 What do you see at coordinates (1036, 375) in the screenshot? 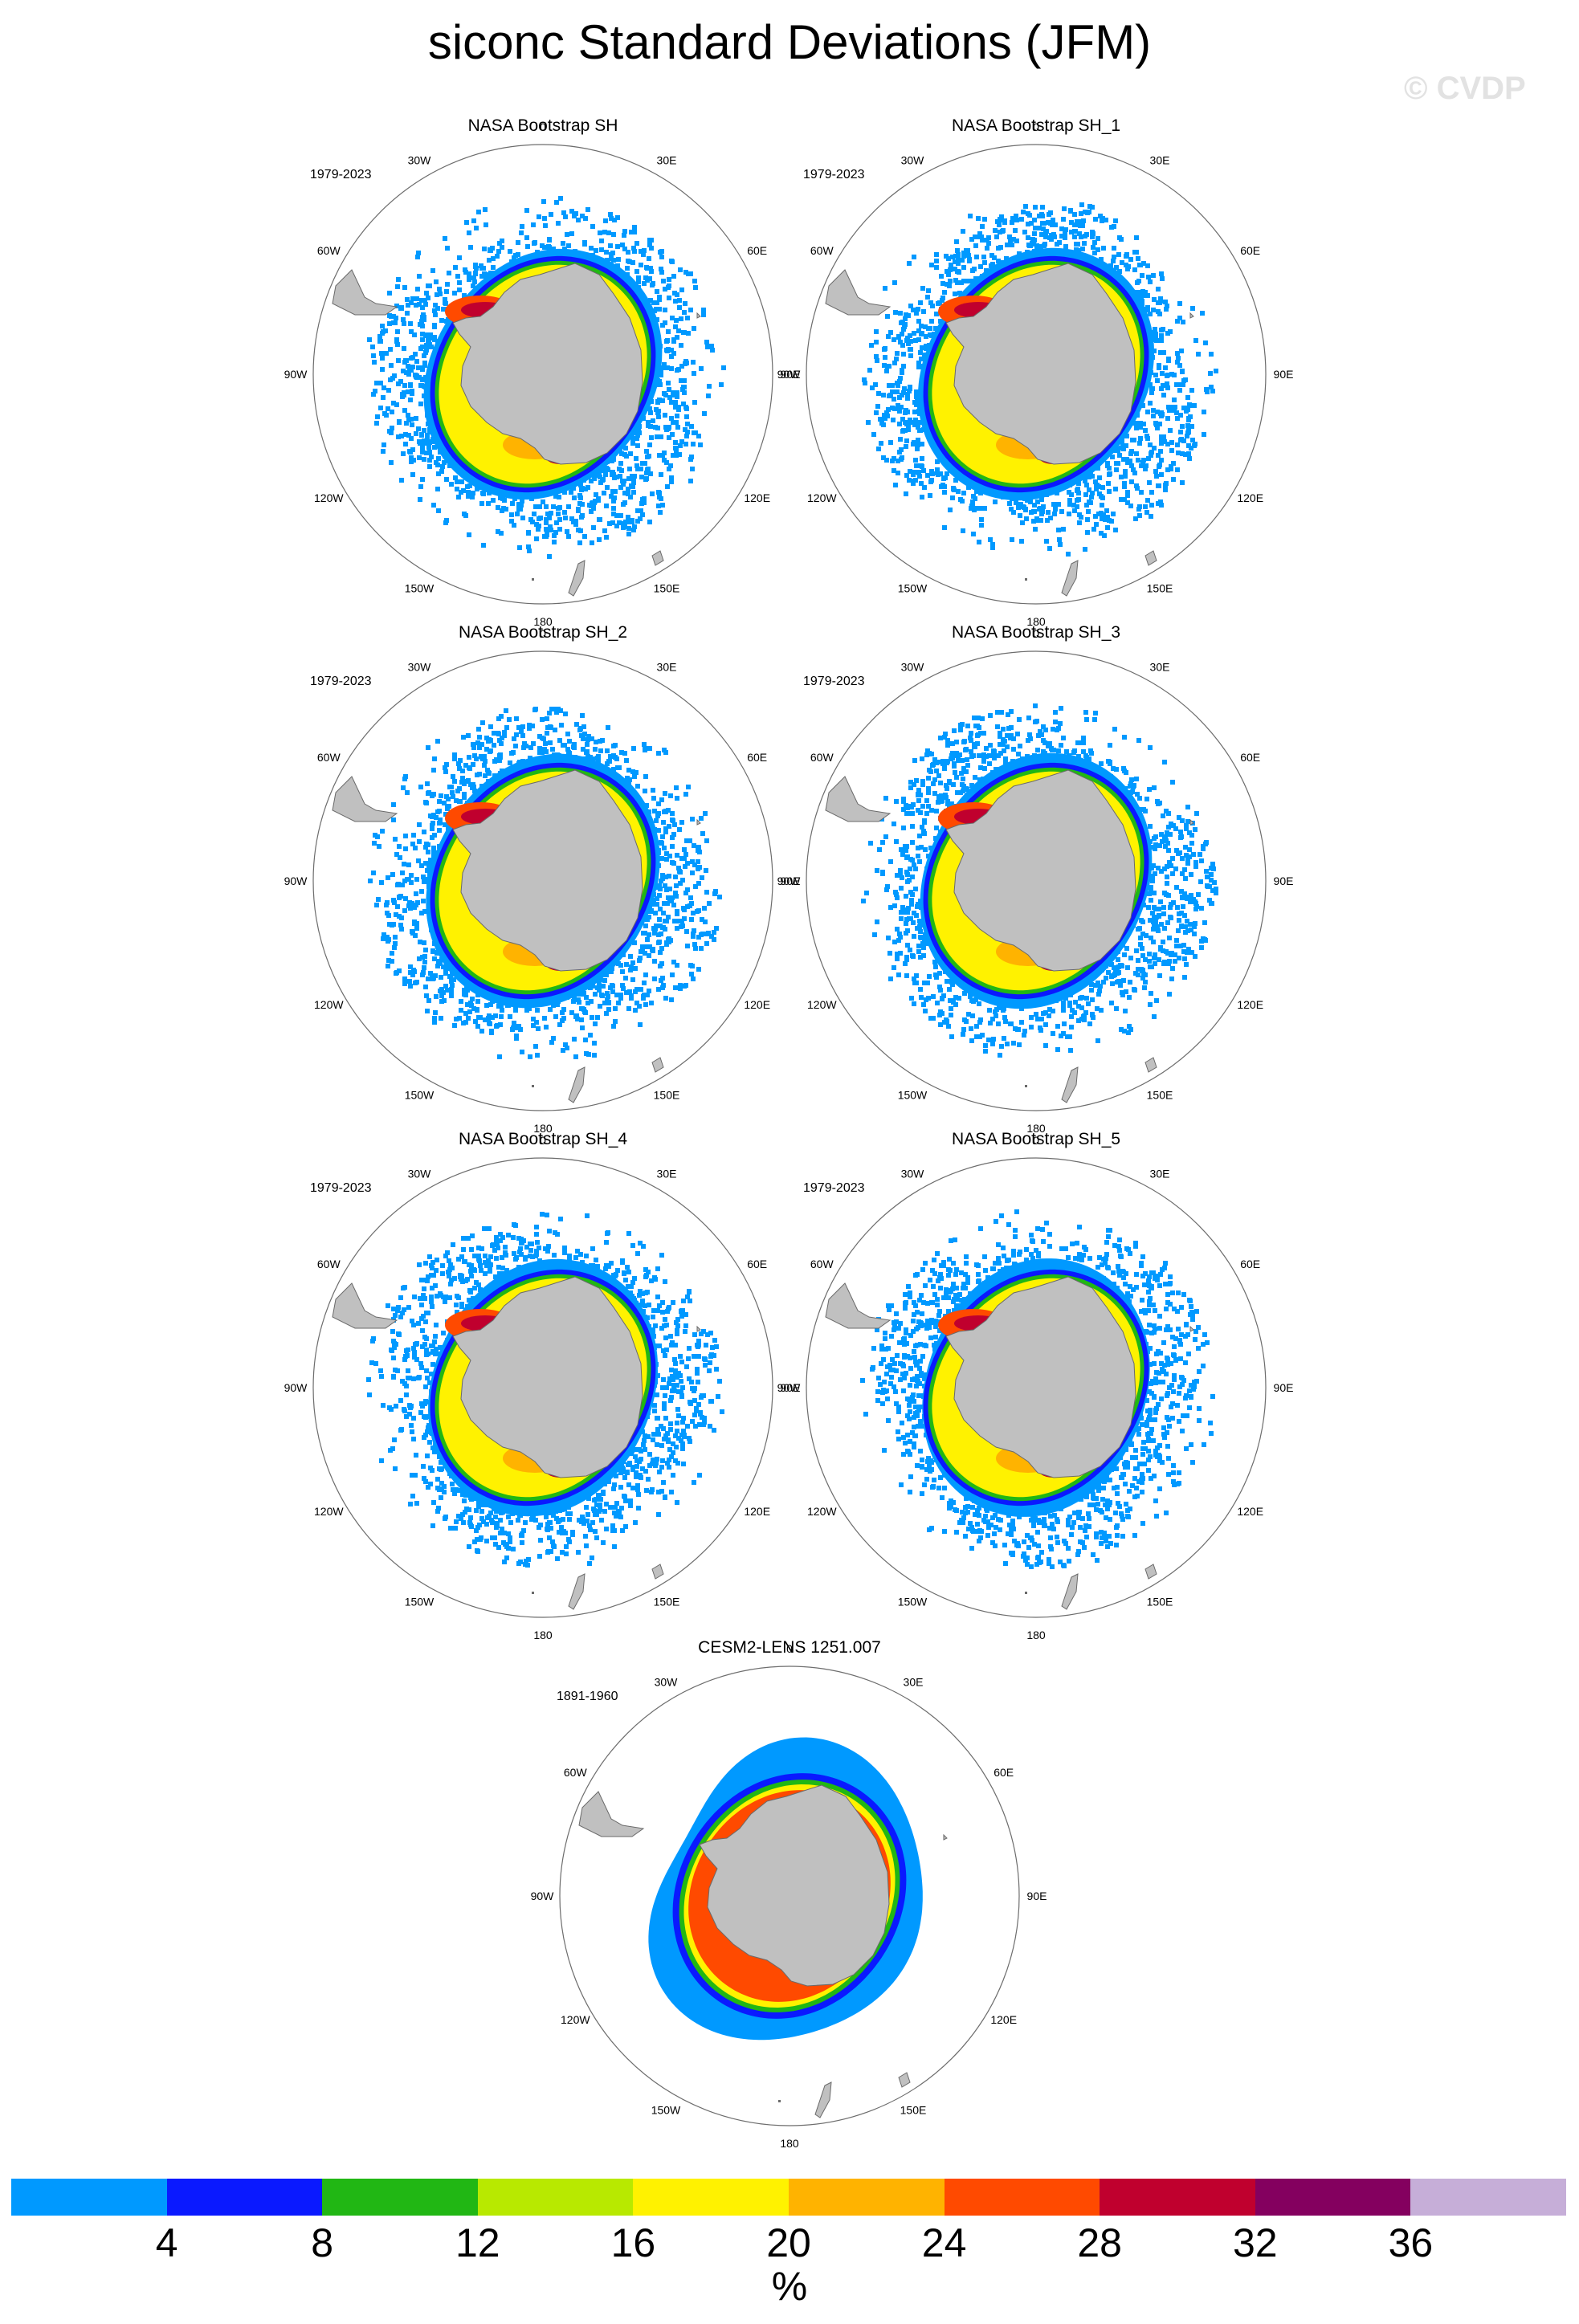
I see `map-boundary` at bounding box center [1036, 375].